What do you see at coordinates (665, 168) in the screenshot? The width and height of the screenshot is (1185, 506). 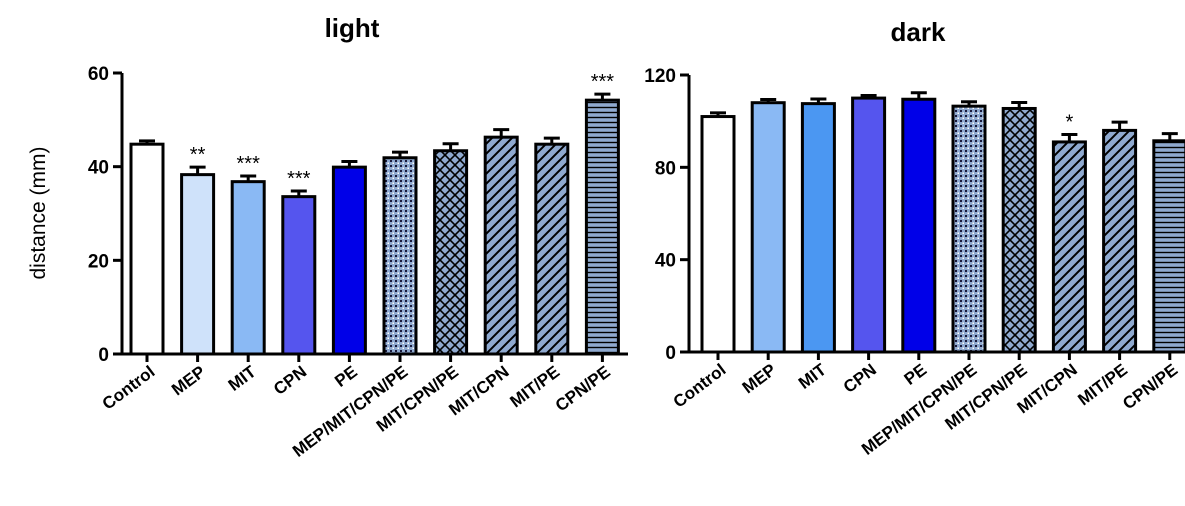 I see `y-tick-label: 80` at bounding box center [665, 168].